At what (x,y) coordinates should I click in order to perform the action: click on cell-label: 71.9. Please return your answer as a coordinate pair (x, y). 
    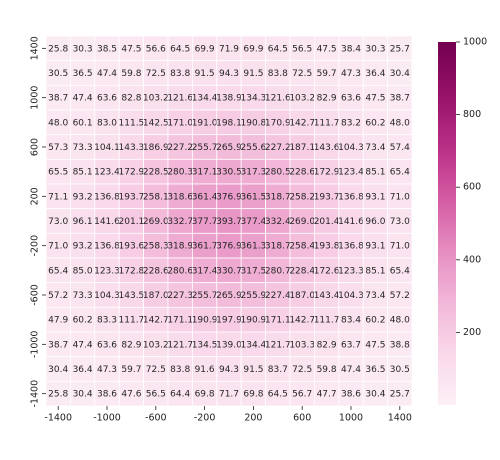
    Looking at the image, I should click on (229, 49).